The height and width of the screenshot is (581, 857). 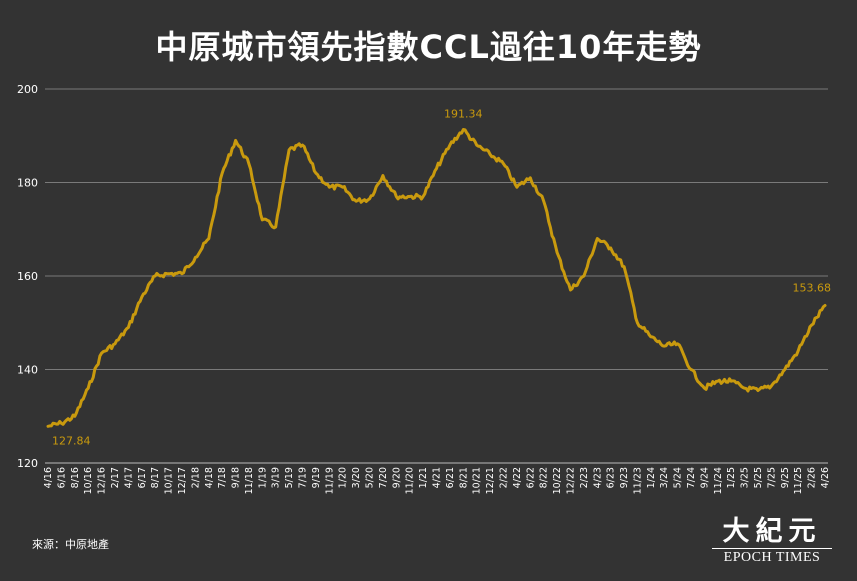 I want to click on data-label: 191.34, so click(x=463, y=113).